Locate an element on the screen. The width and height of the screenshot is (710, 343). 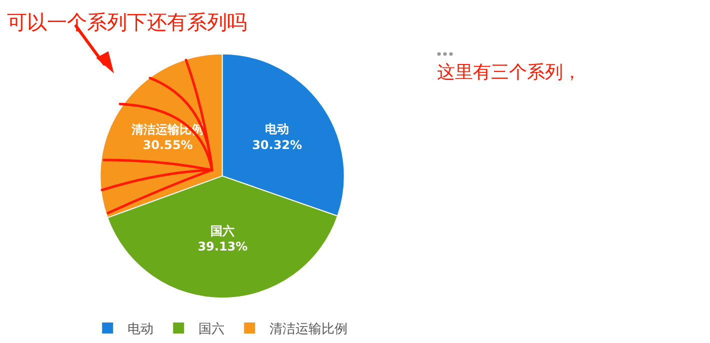
legend-label: 清洁运输比例 is located at coordinates (309, 330).